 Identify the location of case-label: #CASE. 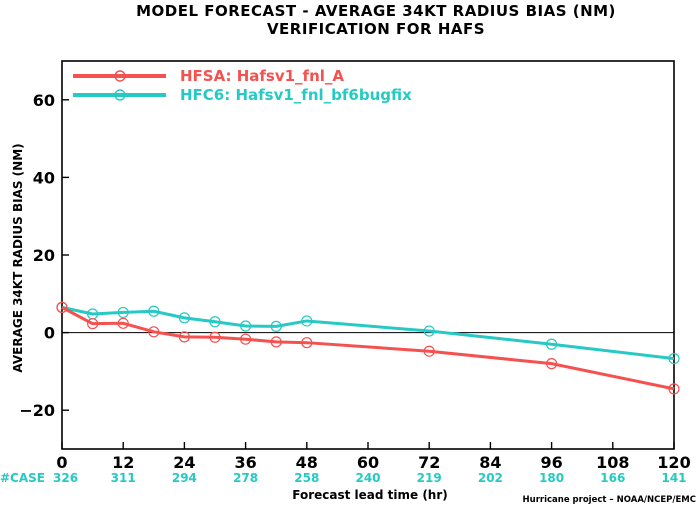
(22, 478).